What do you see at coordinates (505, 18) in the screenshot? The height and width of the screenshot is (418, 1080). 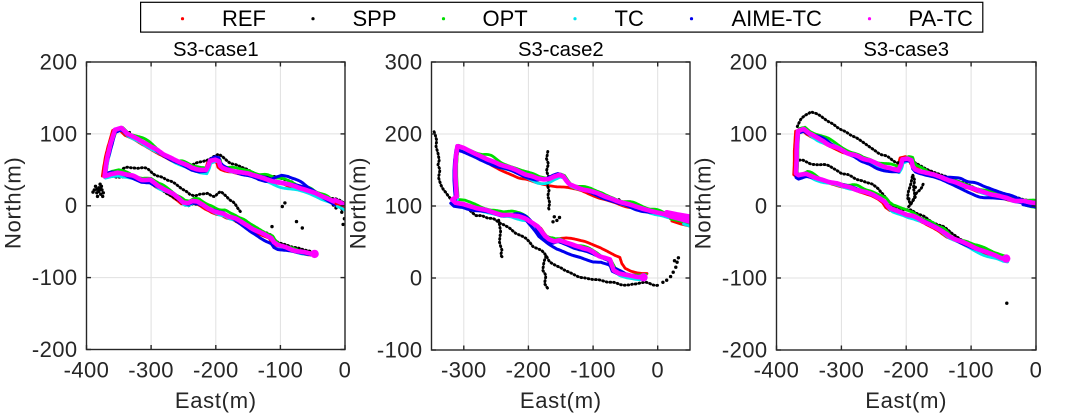 I see `svg-text: OPT` at bounding box center [505, 18].